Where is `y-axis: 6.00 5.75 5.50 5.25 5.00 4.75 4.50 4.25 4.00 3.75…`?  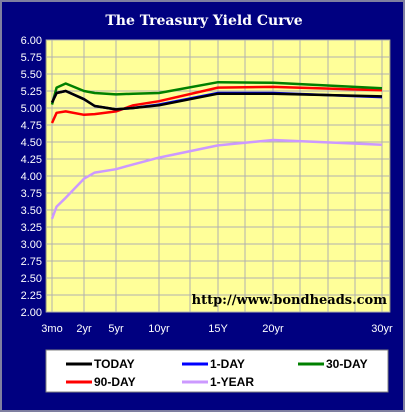
y-axis: 6.00 5.75 5.50 5.25 5.00 4.75 4.50 4.25 4.00 3.75… is located at coordinates (31, 177).